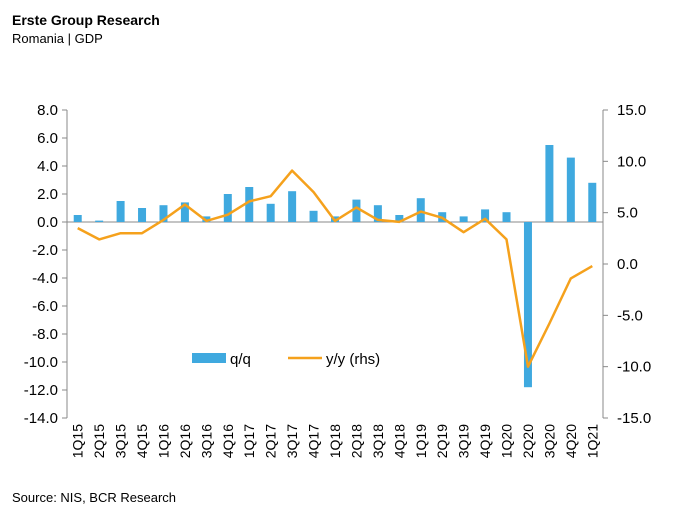 The width and height of the screenshot is (682, 512). What do you see at coordinates (506, 217) in the screenshot?
I see `bar-1Q20` at bounding box center [506, 217].